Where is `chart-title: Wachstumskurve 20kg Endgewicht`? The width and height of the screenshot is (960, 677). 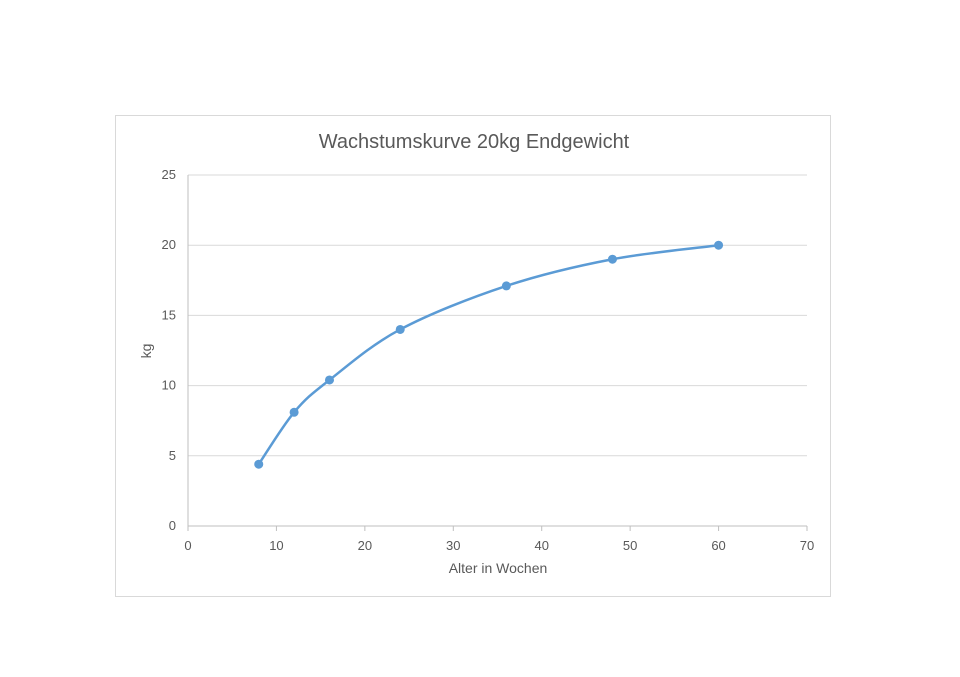 chart-title: Wachstumskurve 20kg Endgewicht is located at coordinates (474, 142).